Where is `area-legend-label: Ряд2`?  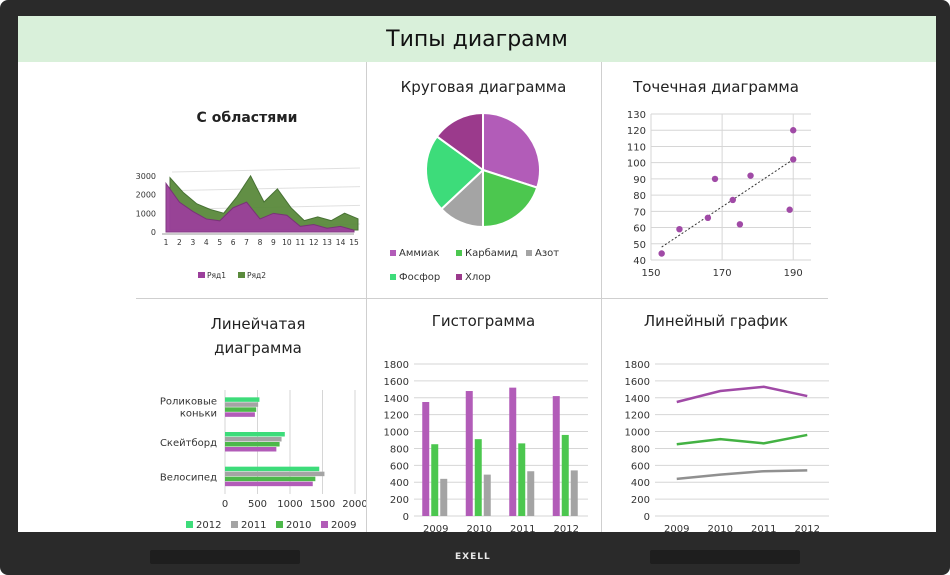
area-legend-label: Ряд2 is located at coordinates (256, 275).